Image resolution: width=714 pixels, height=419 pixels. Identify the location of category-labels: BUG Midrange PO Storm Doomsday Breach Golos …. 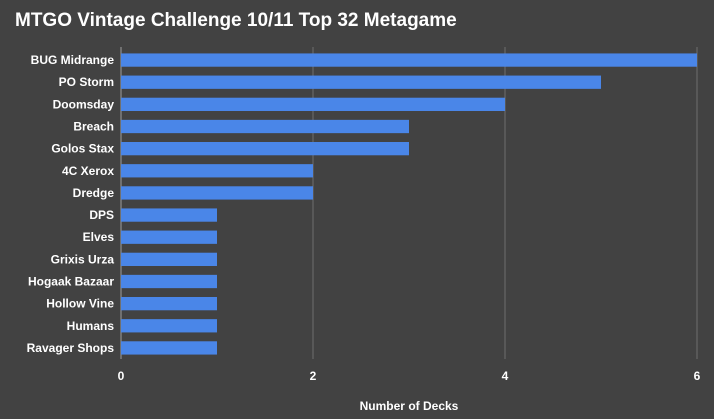
(71, 204).